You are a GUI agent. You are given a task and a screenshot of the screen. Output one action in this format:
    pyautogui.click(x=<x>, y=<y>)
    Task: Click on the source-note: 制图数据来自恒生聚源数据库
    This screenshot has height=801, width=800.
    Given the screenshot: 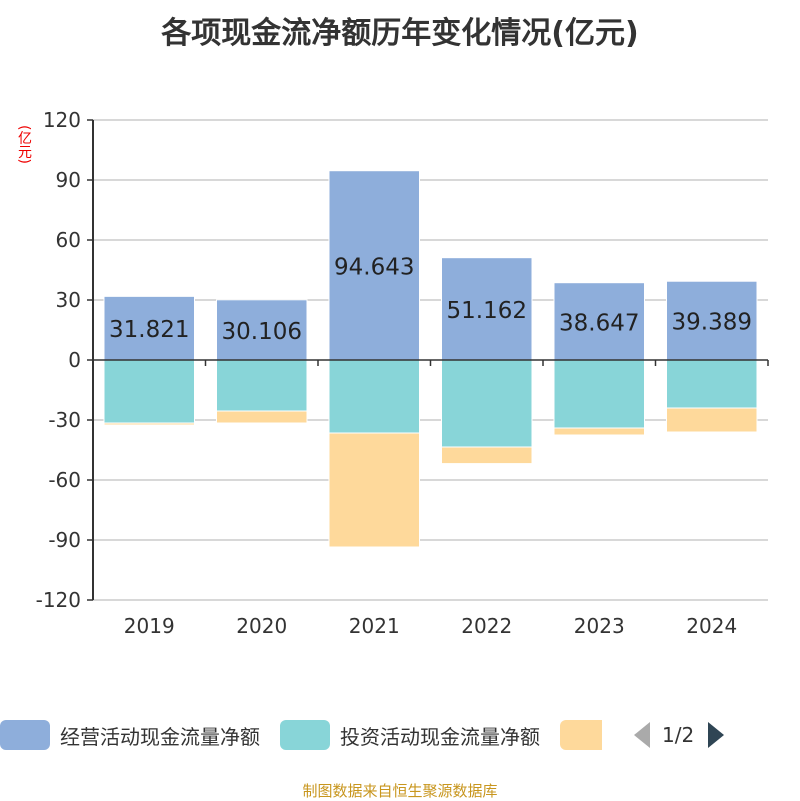 What is the action you would take?
    pyautogui.click(x=400, y=791)
    